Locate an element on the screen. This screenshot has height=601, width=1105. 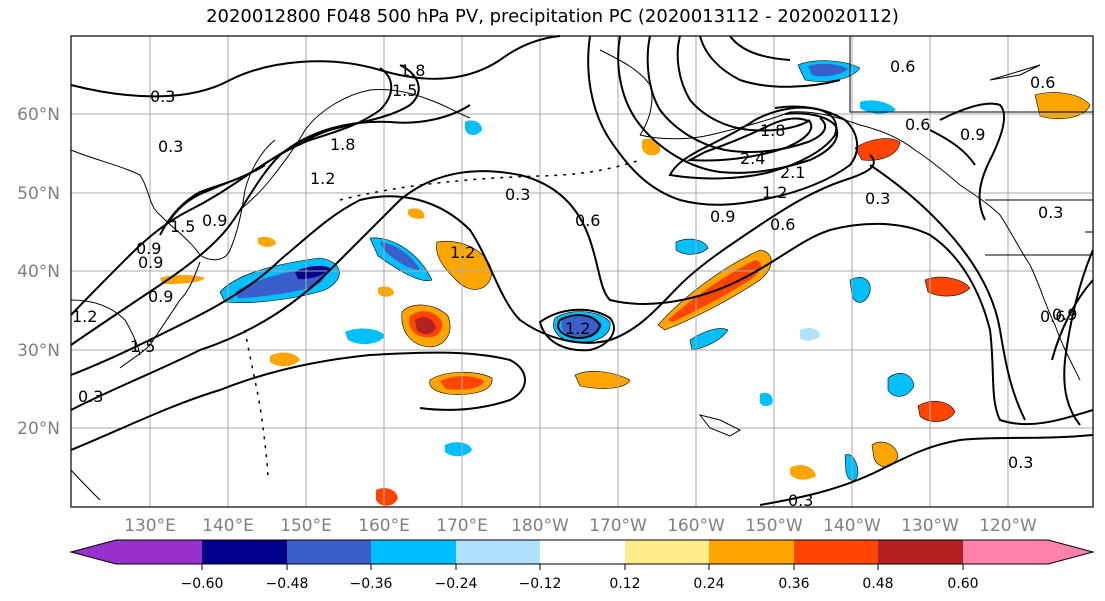
colorbar-tick-label: 0.60 is located at coordinates (962, 584).